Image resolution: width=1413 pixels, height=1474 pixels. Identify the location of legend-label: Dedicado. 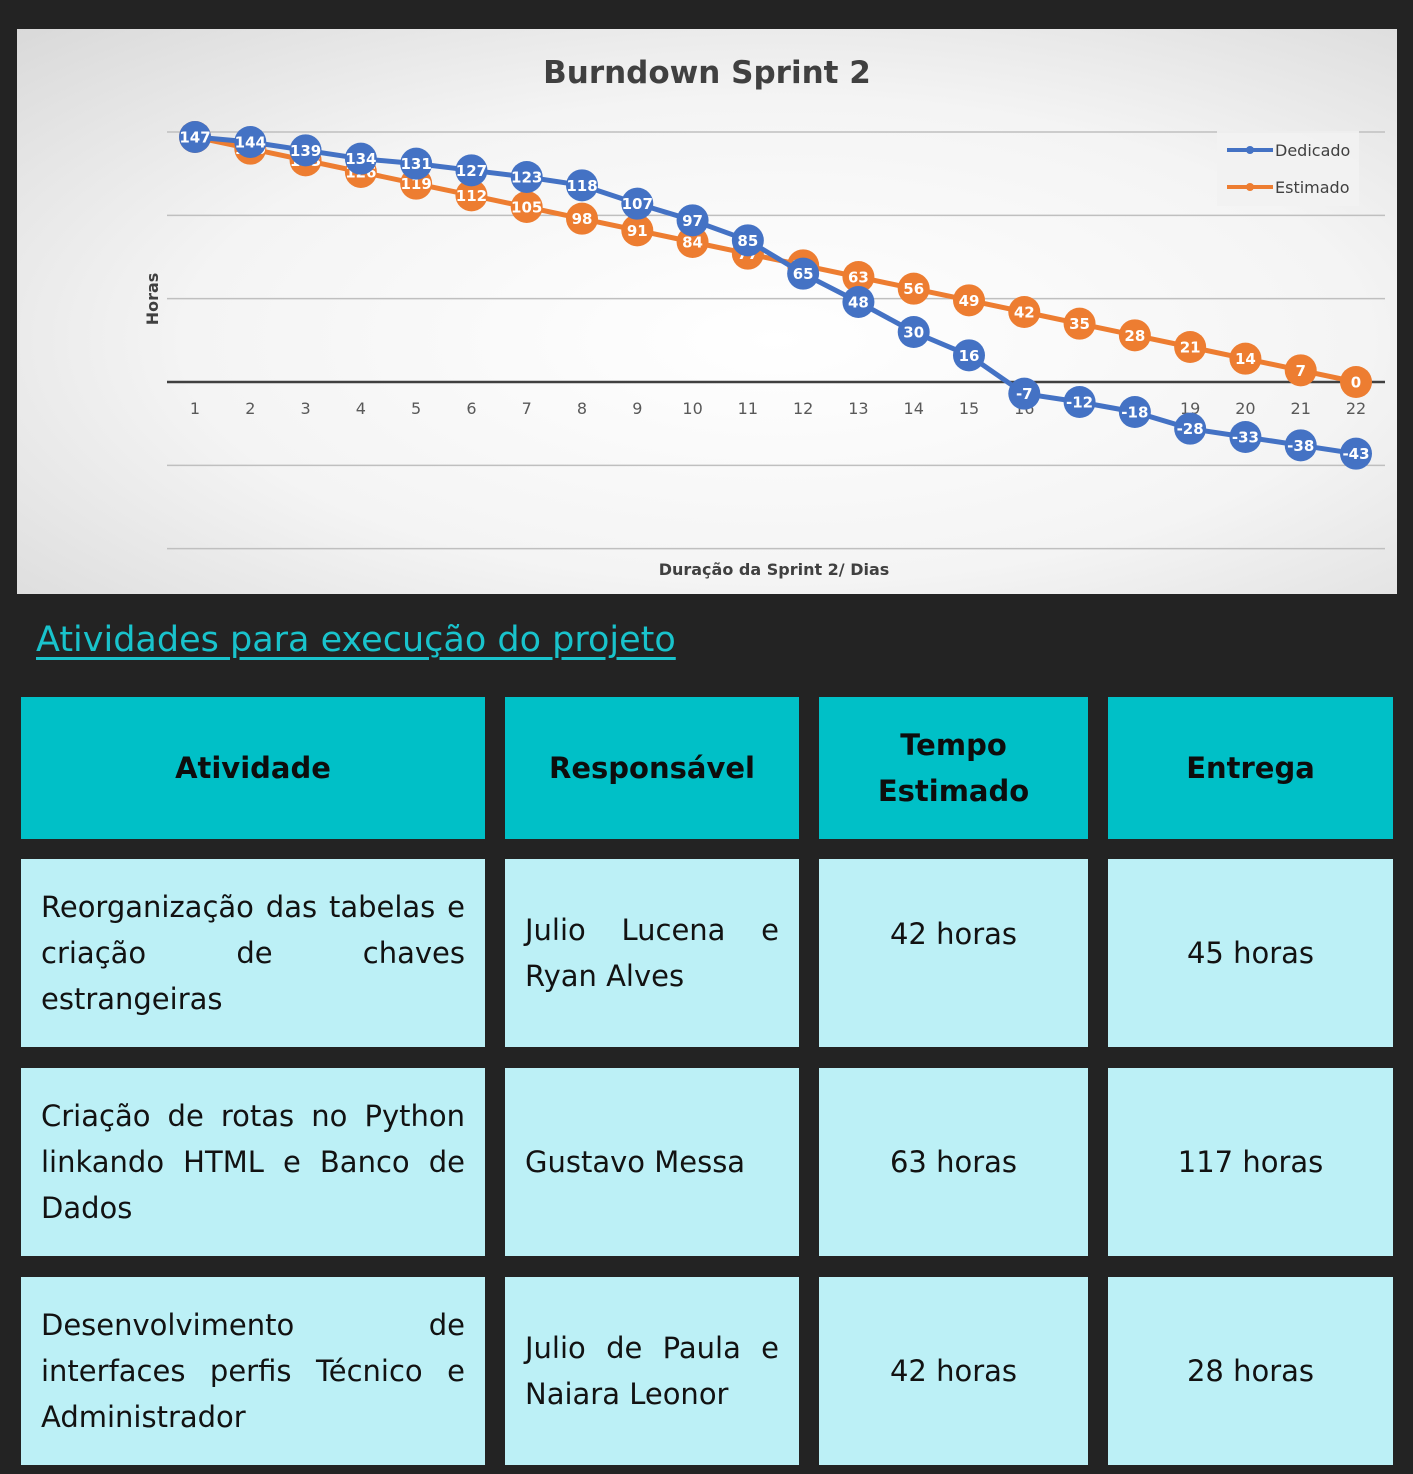
(1312, 150).